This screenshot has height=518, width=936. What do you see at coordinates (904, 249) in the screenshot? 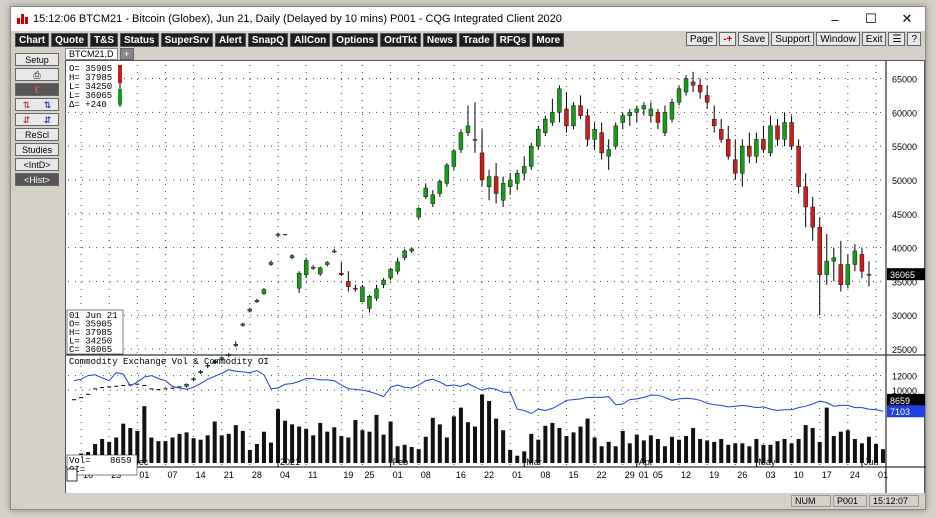
I see `price-tick-label: 40000` at bounding box center [904, 249].